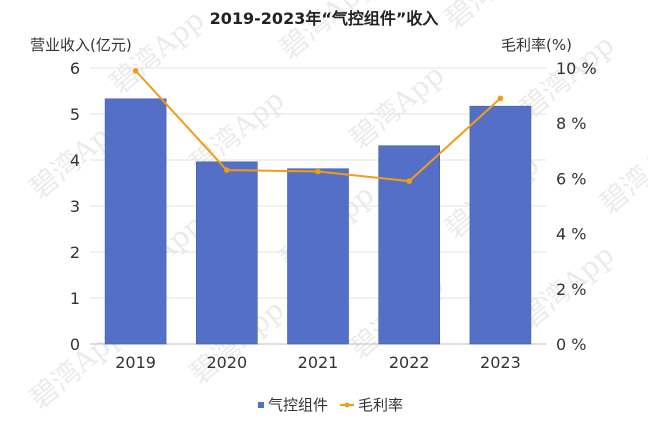 The width and height of the screenshot is (648, 437). I want to click on x-axis-ticks: 2019 2020 2021 2022 2023, so click(318, 362).